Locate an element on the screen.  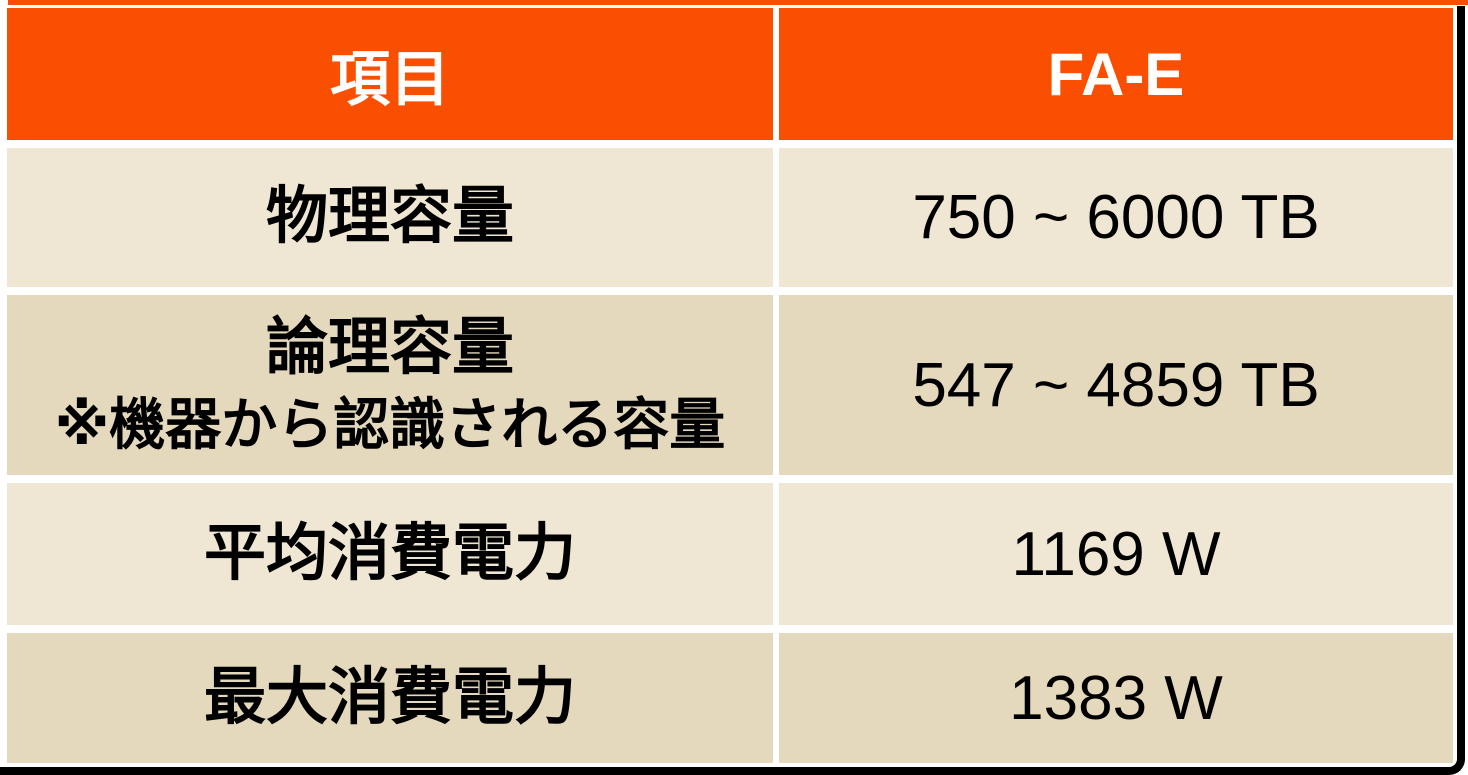
top-orange-strip is located at coordinates (738, 2).